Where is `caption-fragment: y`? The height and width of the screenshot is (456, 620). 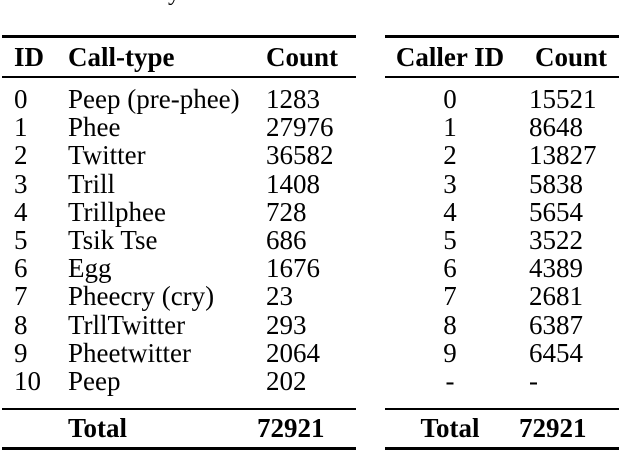 caption-fragment: y is located at coordinates (179, 3).